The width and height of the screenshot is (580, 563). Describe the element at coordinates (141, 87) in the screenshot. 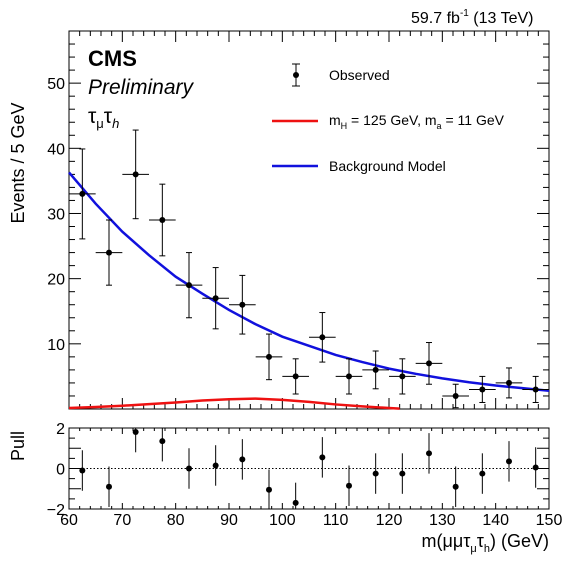

I see `preliminary-label: Preliminary` at that location.